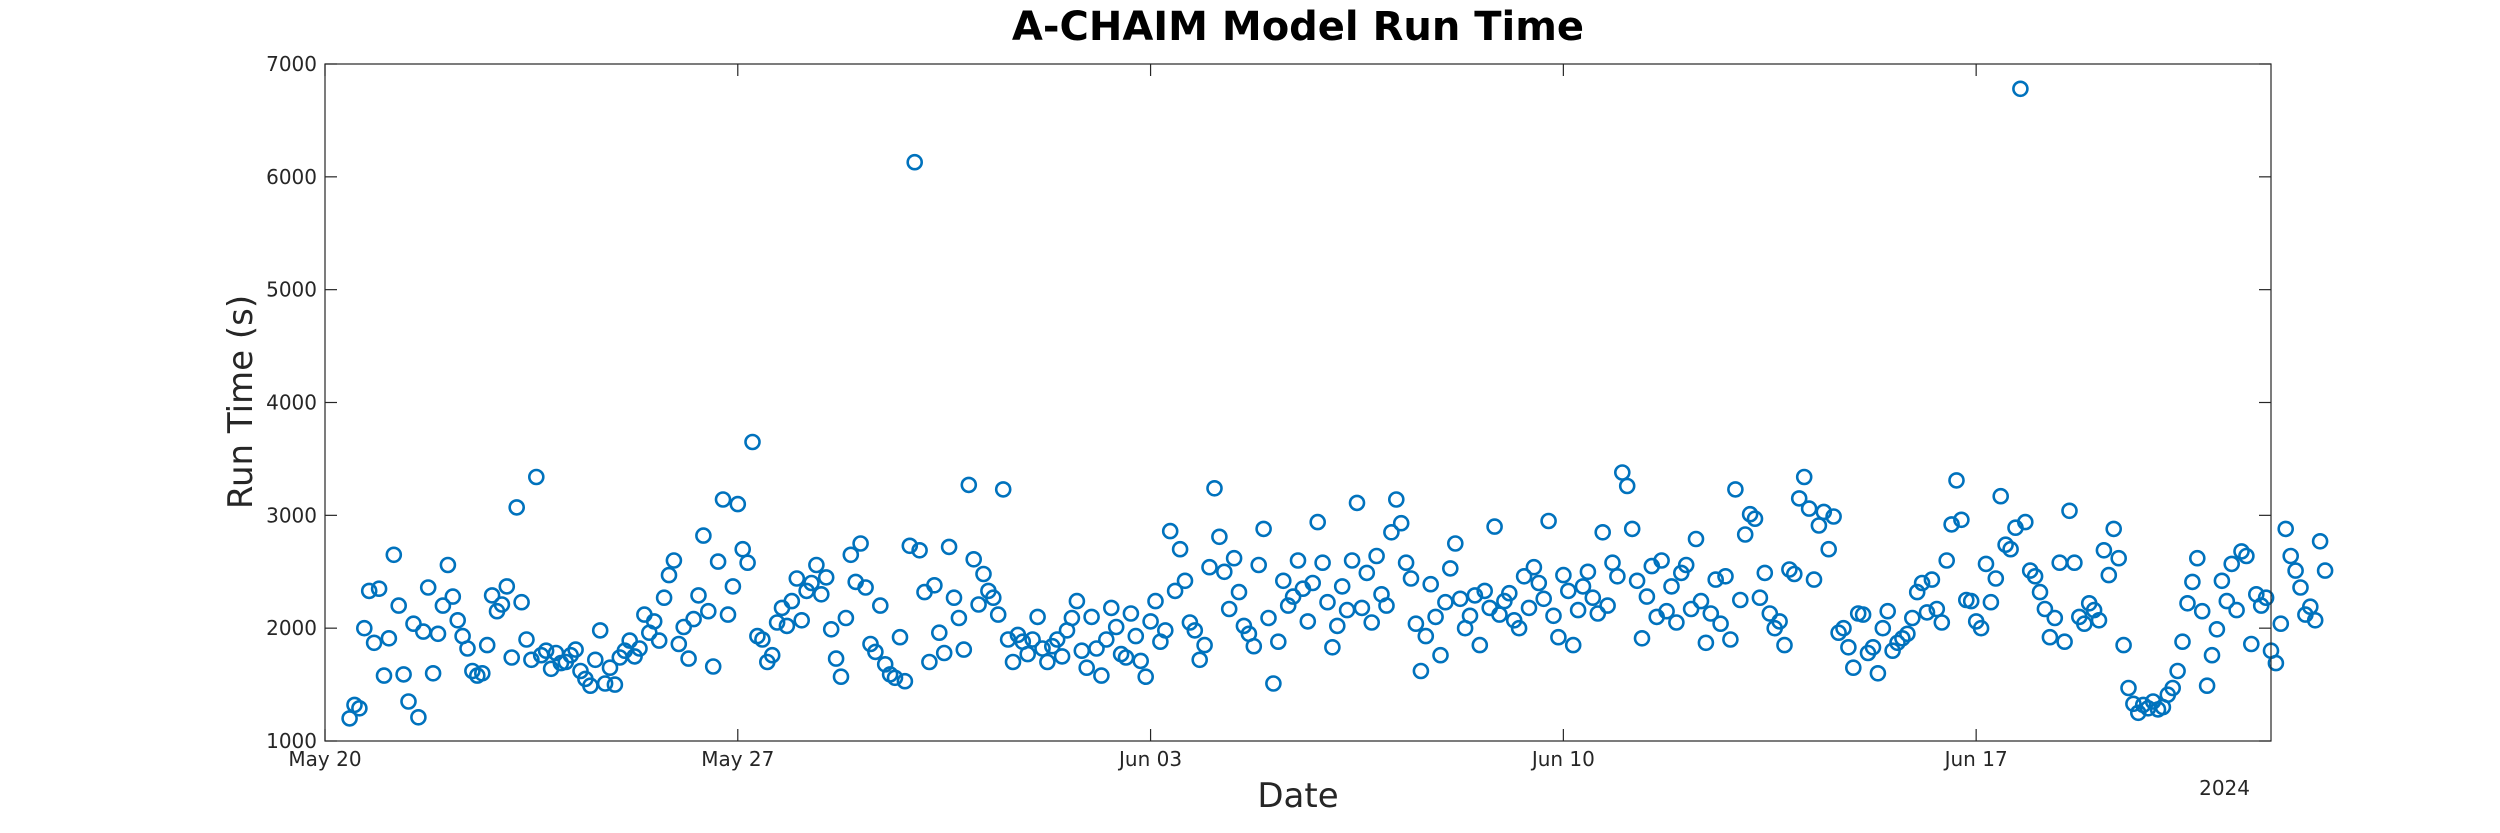  I want to click on x-axis-label: Date, so click(1297, 796).